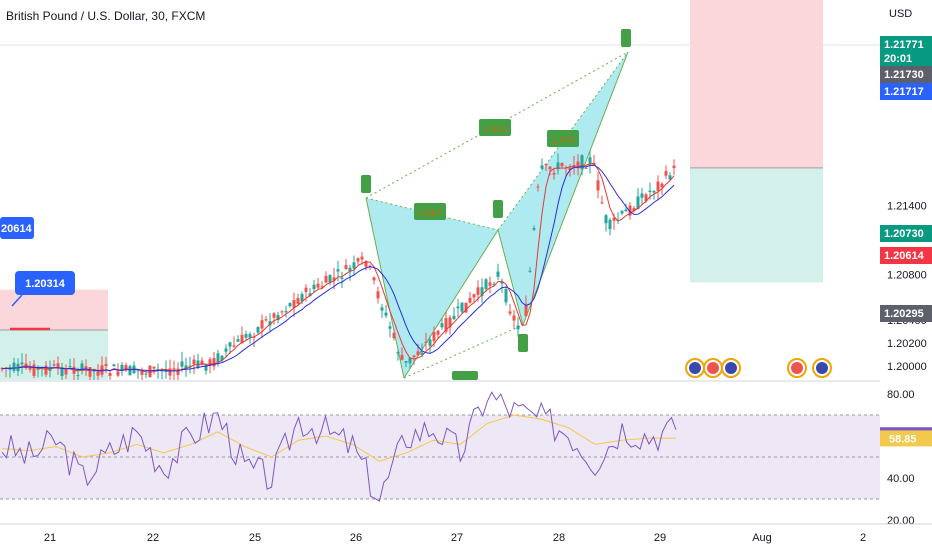 Image resolution: width=932 pixels, height=555 pixels. What do you see at coordinates (901, 395) in the screenshot?
I see `rsi-tick-label: 80.00` at bounding box center [901, 395].